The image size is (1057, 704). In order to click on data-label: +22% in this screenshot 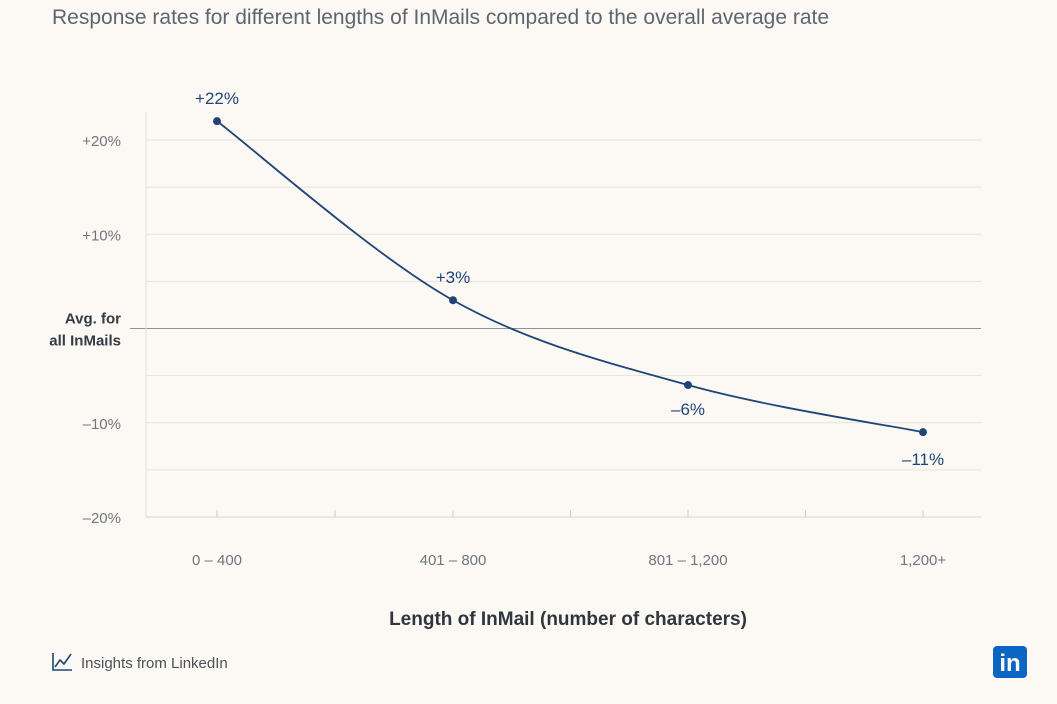, I will do `click(217, 98)`.